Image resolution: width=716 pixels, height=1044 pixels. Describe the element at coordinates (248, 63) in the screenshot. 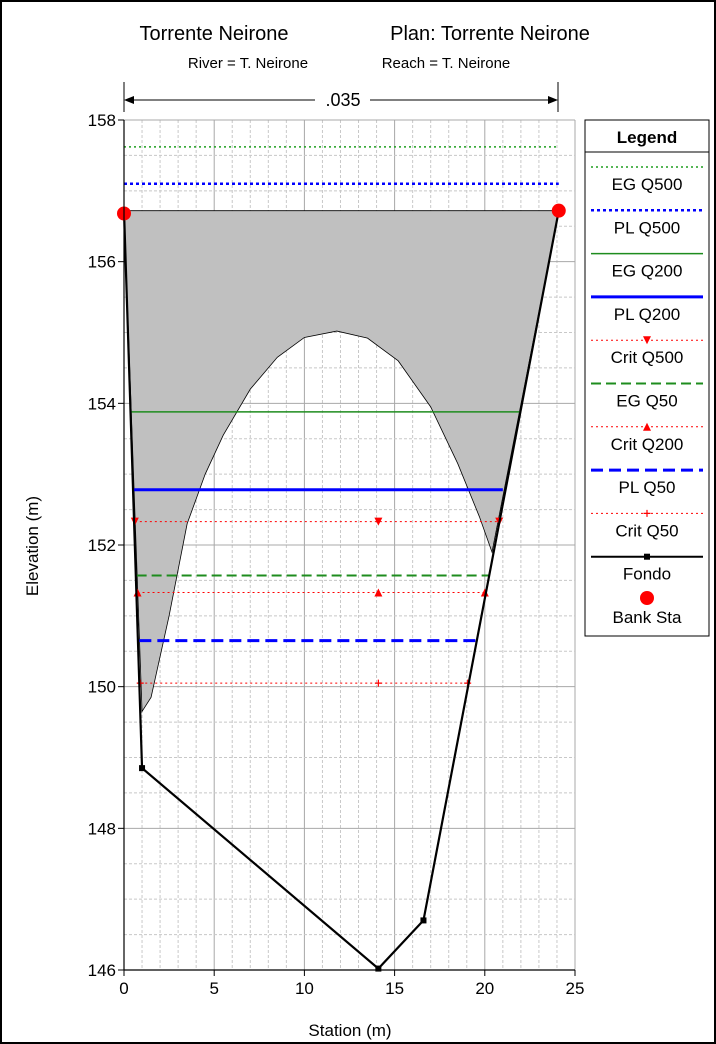

I see `subtitle-river: River = T. Neirone` at that location.